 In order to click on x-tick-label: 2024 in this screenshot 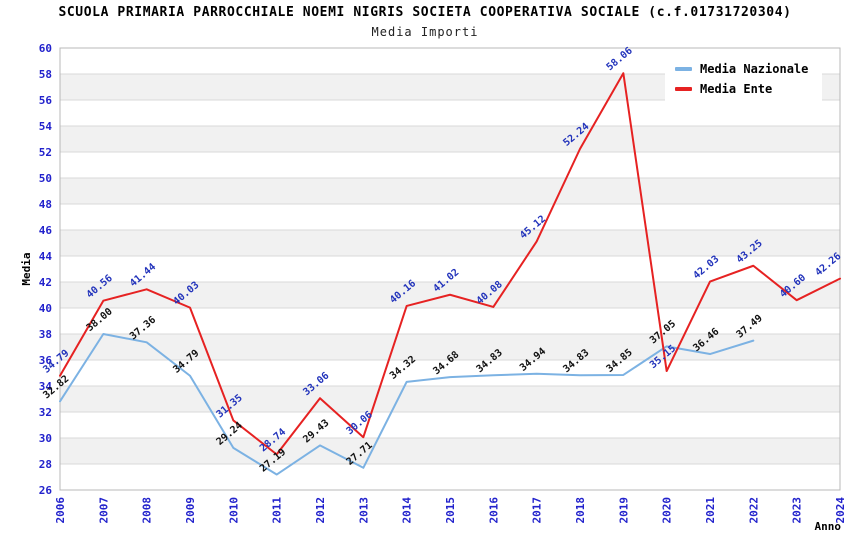, I will do `click(840, 510)`.